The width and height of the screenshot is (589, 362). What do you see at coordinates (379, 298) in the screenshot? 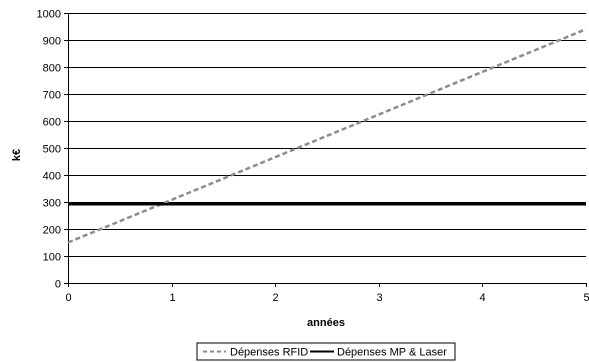
I see `x-tick-label: 3` at bounding box center [379, 298].